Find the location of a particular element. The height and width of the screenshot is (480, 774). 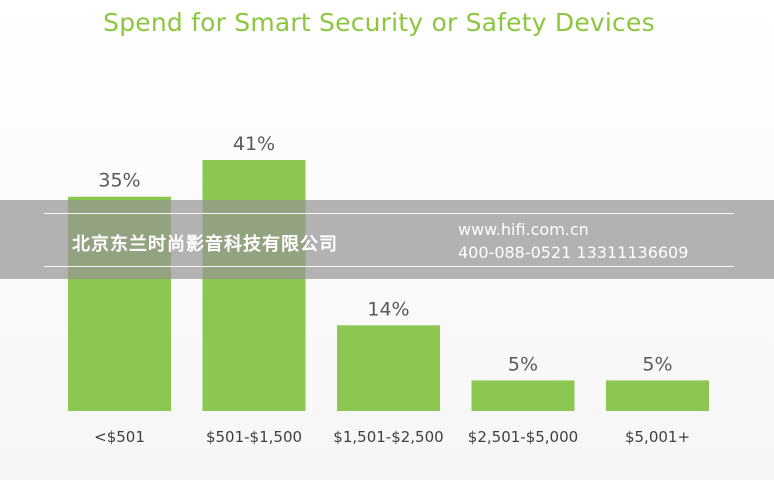

watermark-company: 北京东兰时尚影音科技有限公司 is located at coordinates (205, 244).